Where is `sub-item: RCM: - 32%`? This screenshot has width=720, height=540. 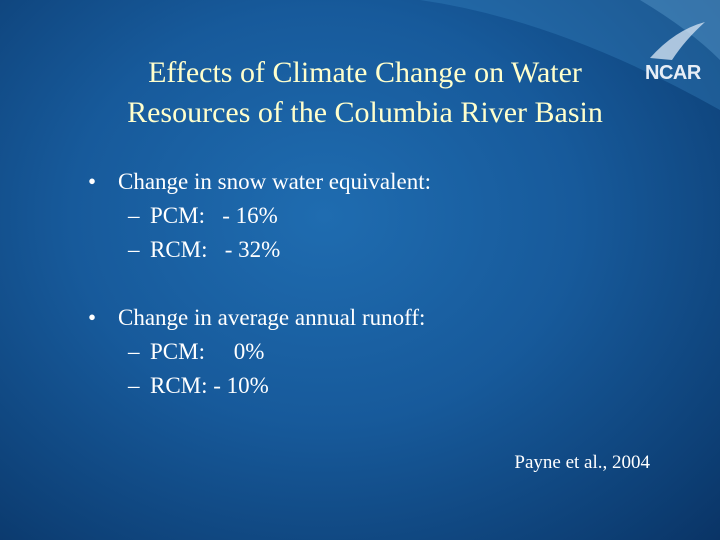 sub-item: RCM: - 32% is located at coordinates (215, 249).